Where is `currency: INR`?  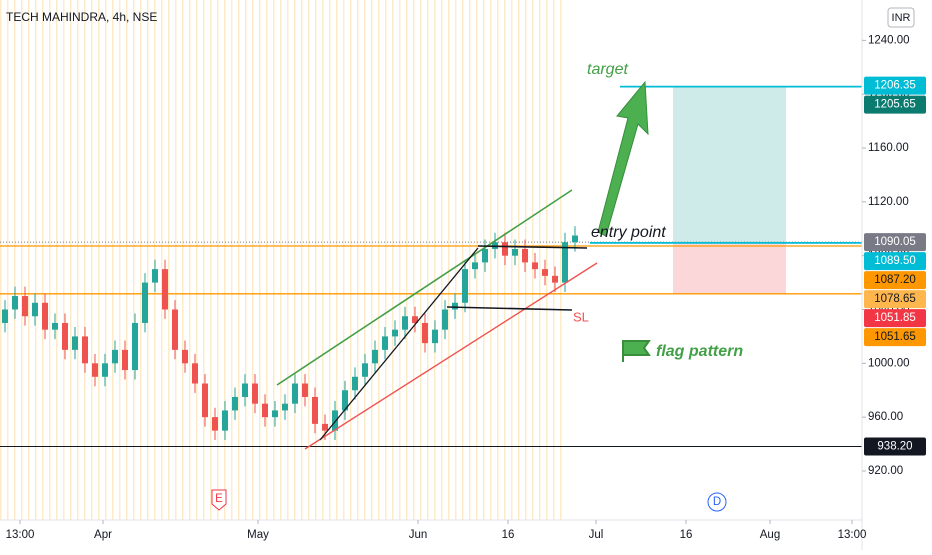
currency: INR is located at coordinates (901, 18).